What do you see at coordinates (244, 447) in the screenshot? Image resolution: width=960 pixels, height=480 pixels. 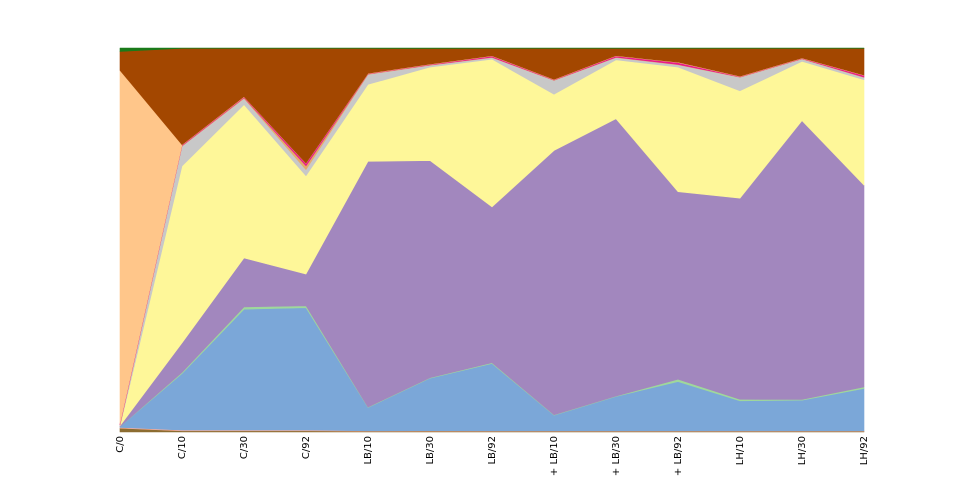 I see `x-tick-label: C/30` at bounding box center [244, 447].